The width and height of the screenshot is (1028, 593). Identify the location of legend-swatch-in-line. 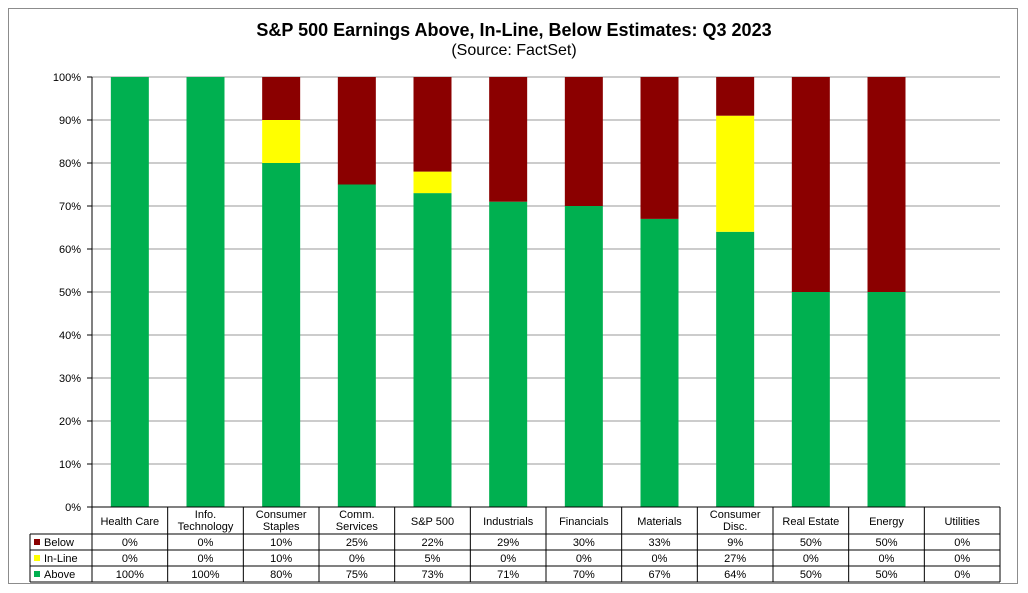
(37, 558).